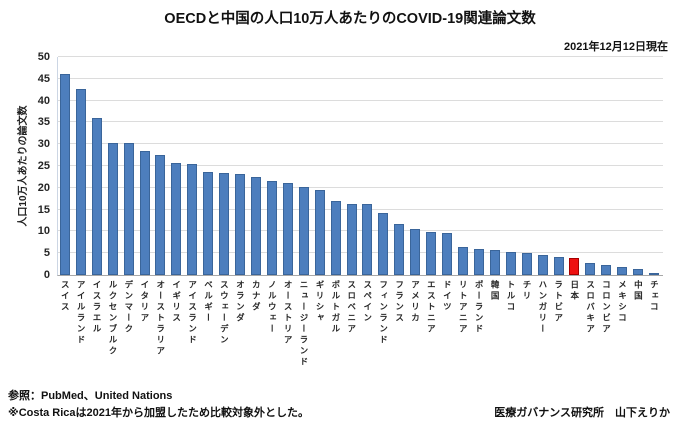 Image resolution: width=700 pixels, height=429 pixels. What do you see at coordinates (176, 302) in the screenshot?
I see `x-label-column: イギリス` at bounding box center [176, 302].